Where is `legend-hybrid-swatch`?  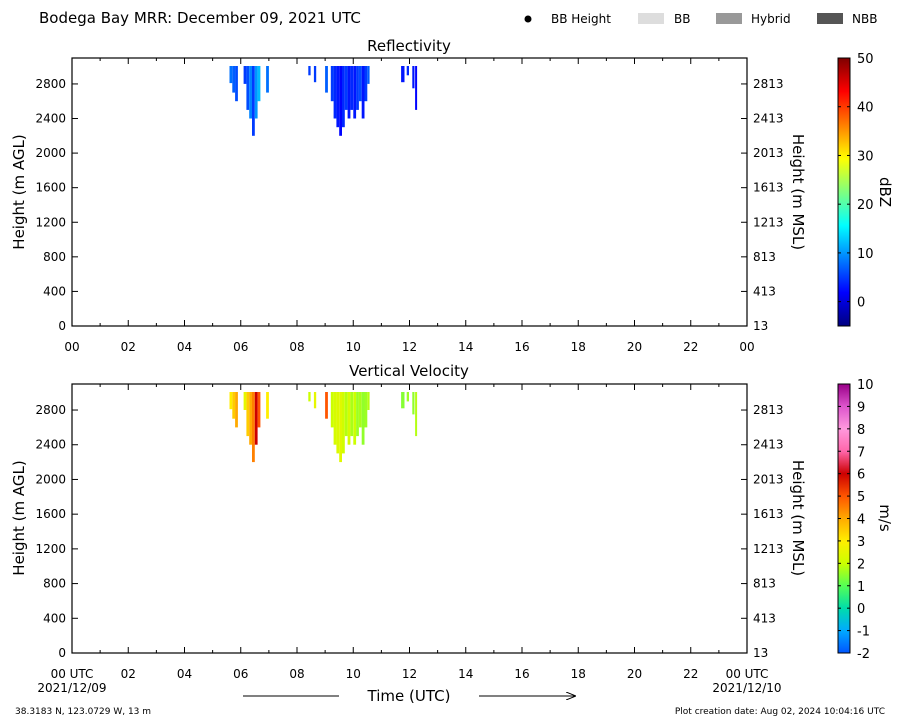 legend-hybrid-swatch is located at coordinates (729, 18).